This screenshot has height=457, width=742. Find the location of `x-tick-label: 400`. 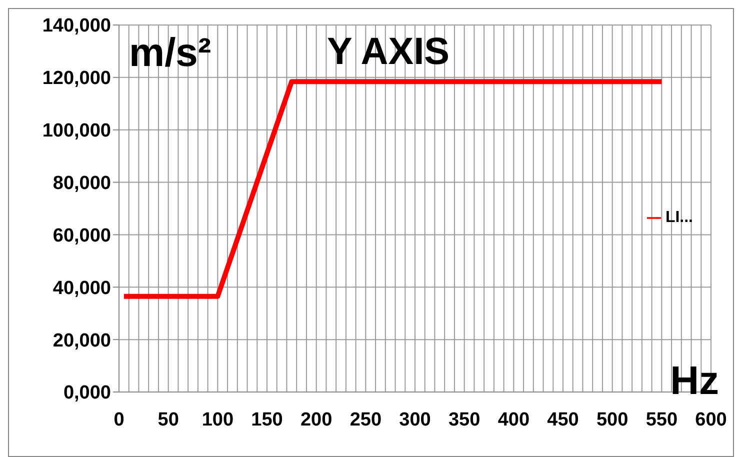

x-tick-label: 400 is located at coordinates (514, 419).